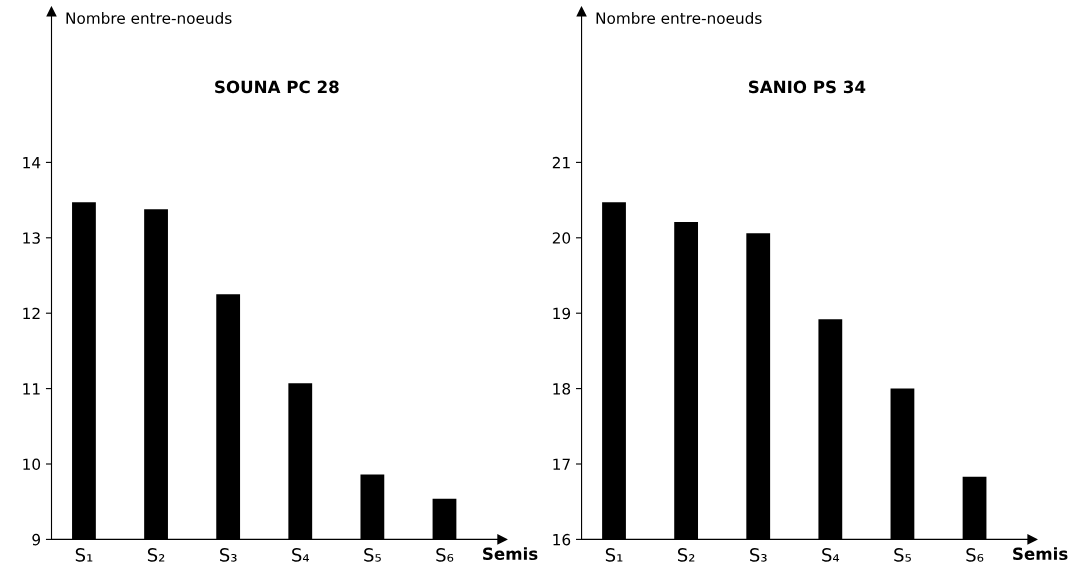  I want to click on y-tick-label: 10, so click(32, 464).